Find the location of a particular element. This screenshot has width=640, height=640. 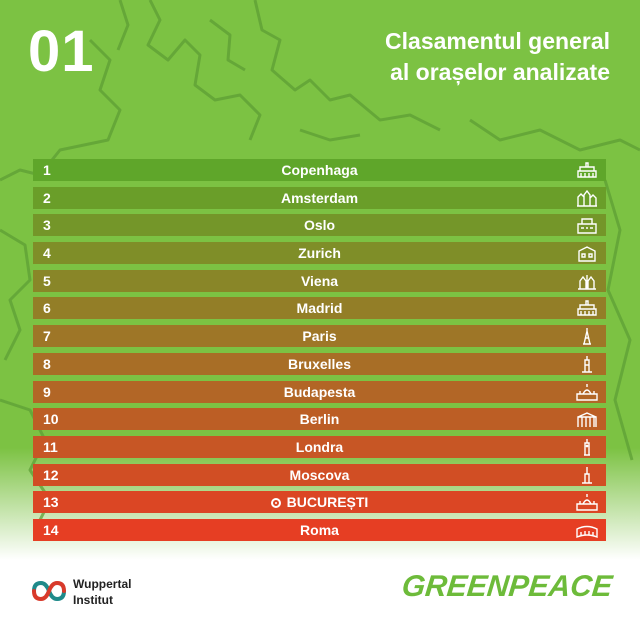

building-icon is located at coordinates (587, 254).